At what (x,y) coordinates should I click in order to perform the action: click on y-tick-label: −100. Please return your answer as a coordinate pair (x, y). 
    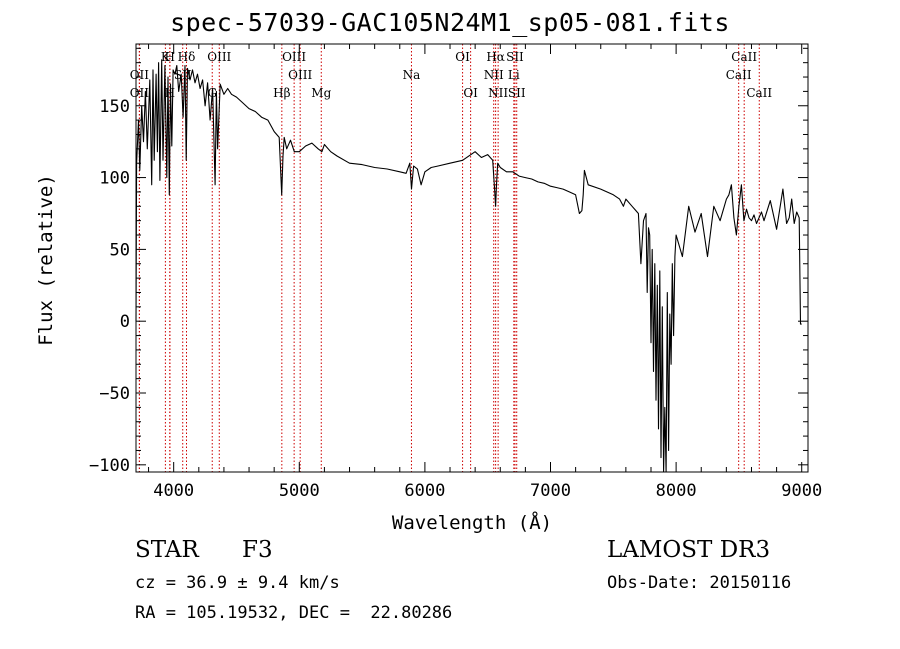
    Looking at the image, I should click on (109, 466).